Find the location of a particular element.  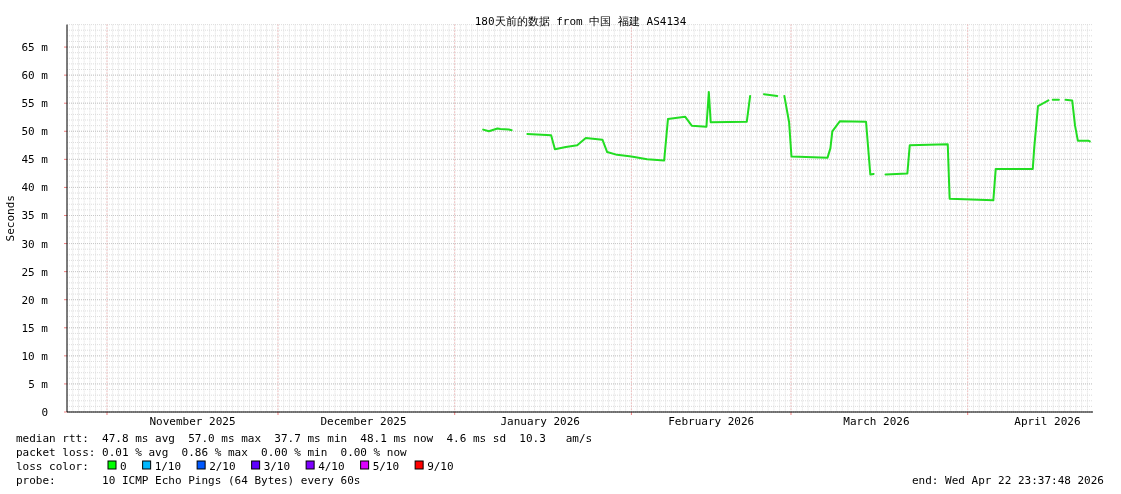

annotation: 1/10 is located at coordinates (168, 466).